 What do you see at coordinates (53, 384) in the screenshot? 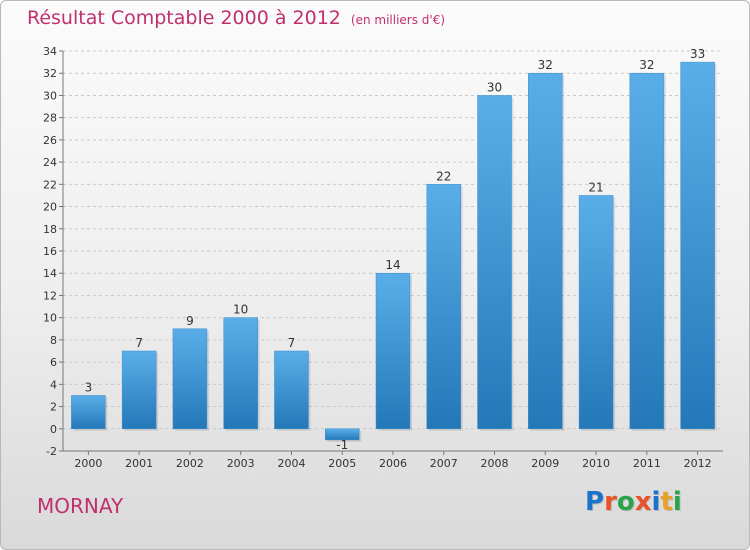
I see `y-tick-label: 4` at bounding box center [53, 384].